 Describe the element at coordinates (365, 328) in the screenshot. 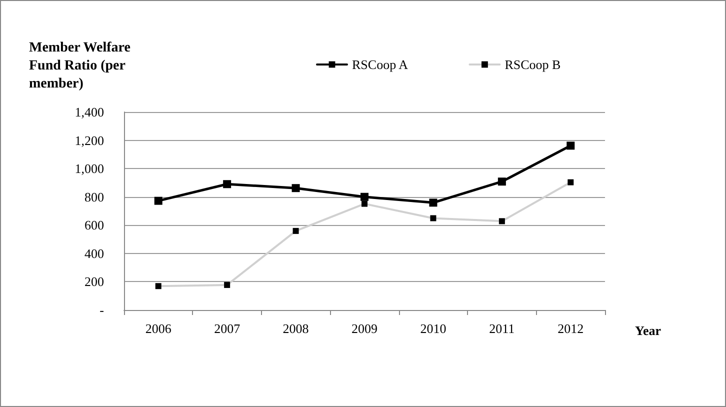

I see `x-tick-label: 2009` at that location.